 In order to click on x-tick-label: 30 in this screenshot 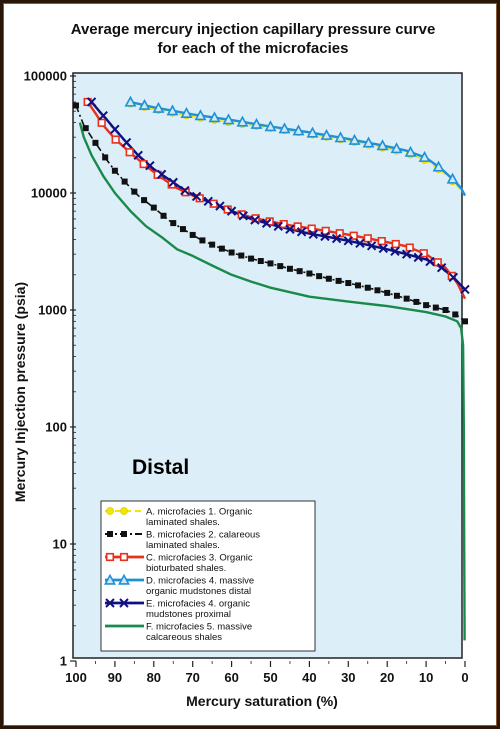, I will do `click(348, 677)`.